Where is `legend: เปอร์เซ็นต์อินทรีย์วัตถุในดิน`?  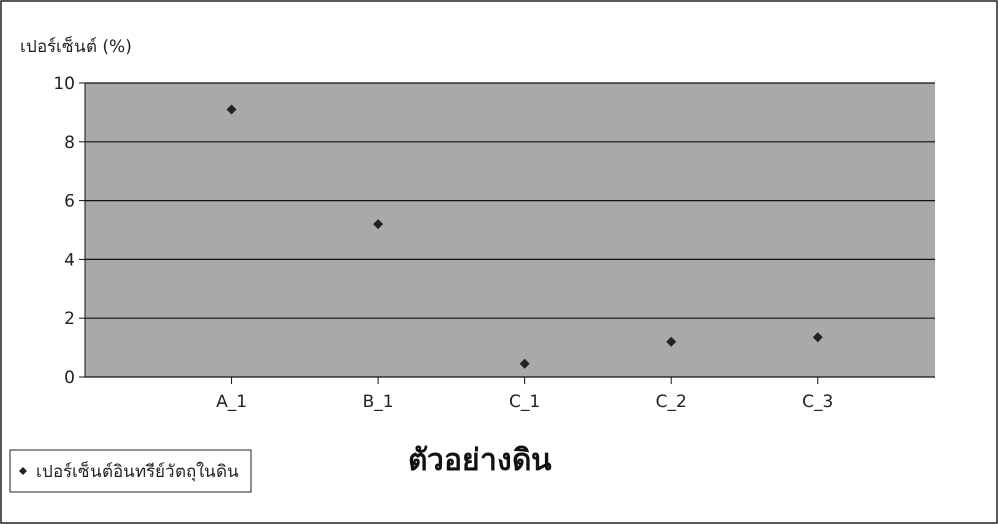
legend: เปอร์เซ็นต์อินทรีย์วัตถุในดิน is located at coordinates (131, 471).